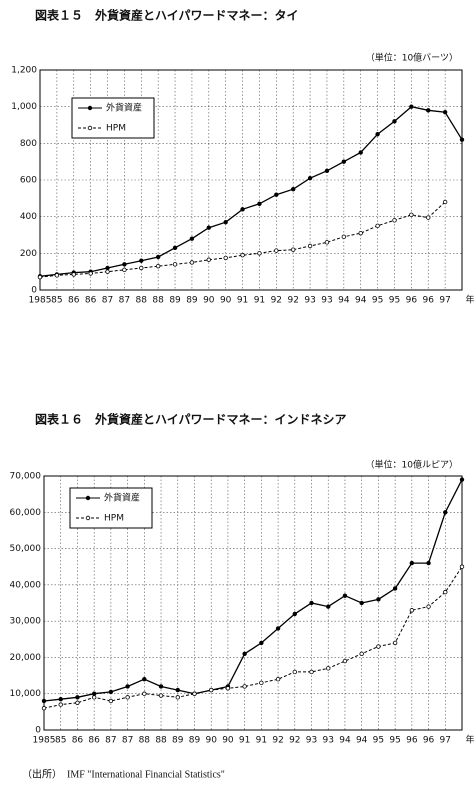 This screenshot has width=476, height=787. Describe the element at coordinates (412, 58) in the screenshot. I see `unit-label: （単位：10億バーツ）` at that location.